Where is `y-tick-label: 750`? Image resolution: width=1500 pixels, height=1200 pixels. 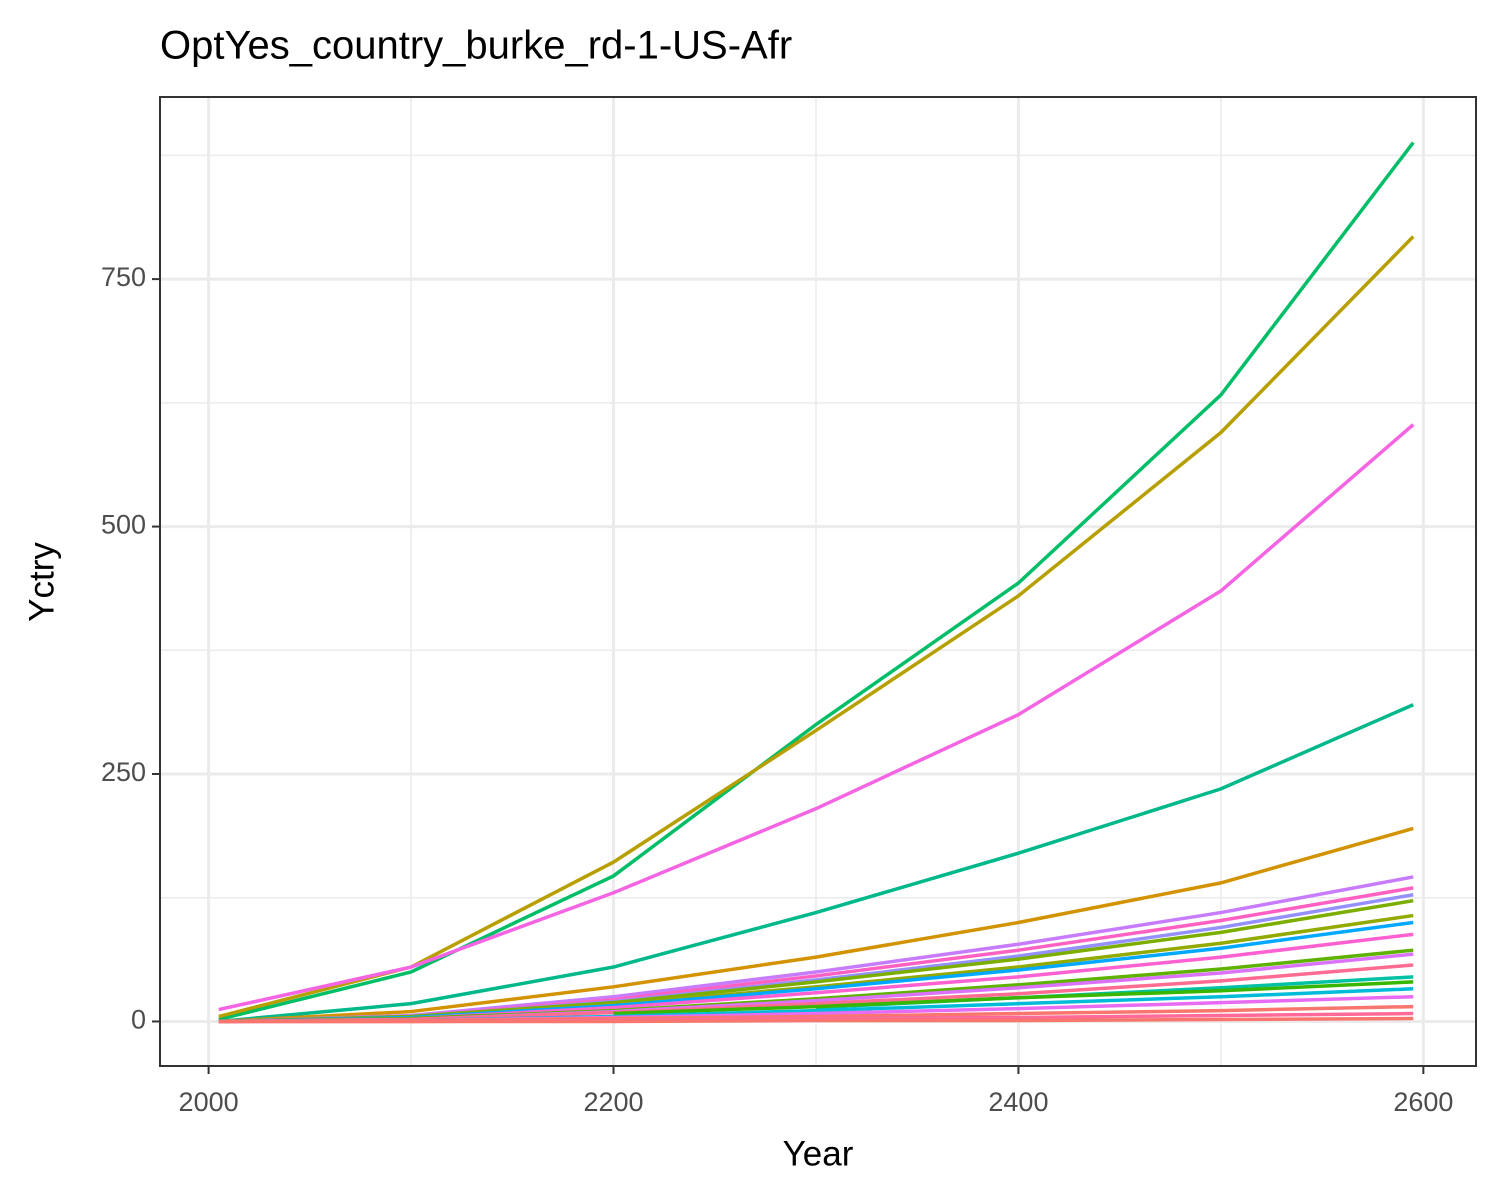
y-tick-label: 750 is located at coordinates (123, 277).